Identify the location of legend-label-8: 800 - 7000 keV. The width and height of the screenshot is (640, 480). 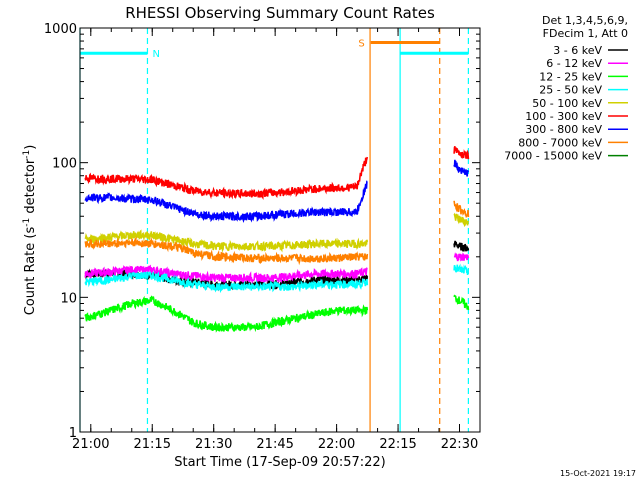
(560, 142).